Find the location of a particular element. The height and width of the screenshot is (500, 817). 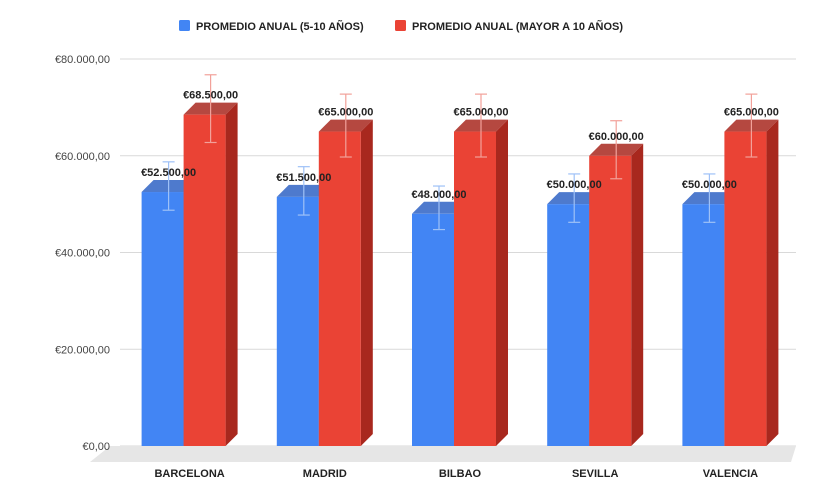

x-axis: BARCELONA MADRID BILBAO SEVILLA VALENCIA is located at coordinates (456, 474).